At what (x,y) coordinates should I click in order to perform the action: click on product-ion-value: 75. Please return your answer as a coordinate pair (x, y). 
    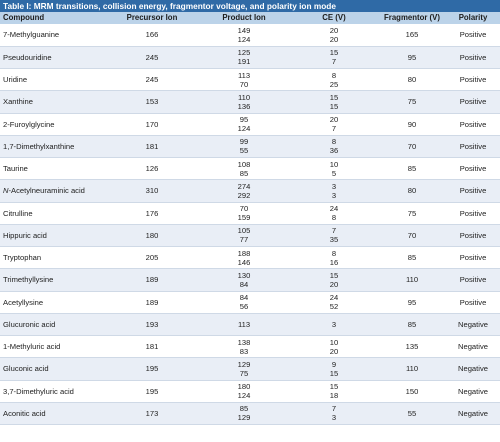
    Looking at the image, I should click on (244, 373).